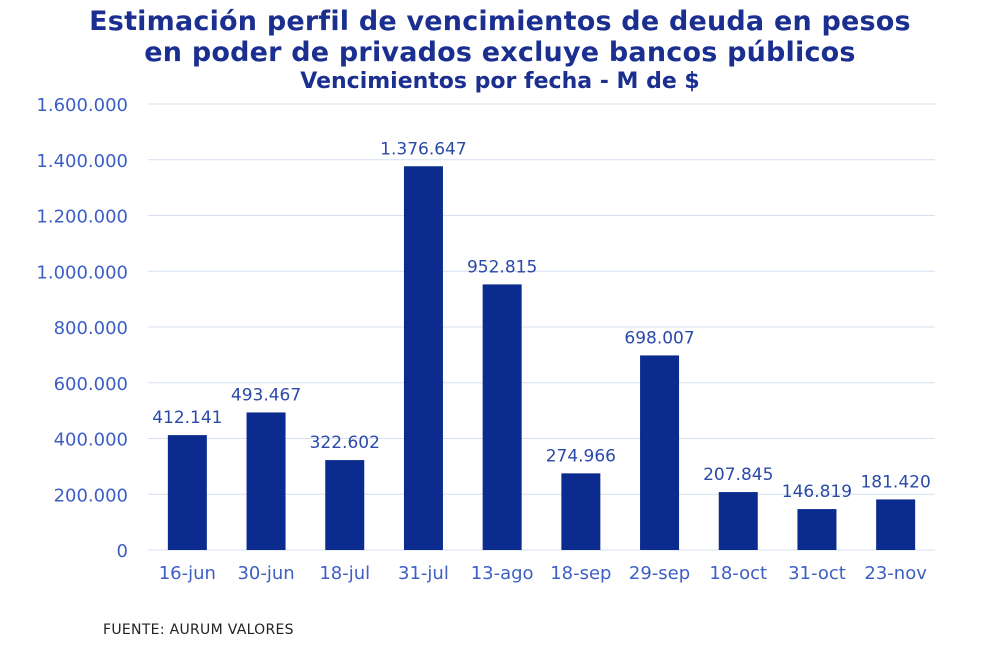 The width and height of the screenshot is (1000, 654). I want to click on x-tick-label: 31-jul, so click(423, 573).